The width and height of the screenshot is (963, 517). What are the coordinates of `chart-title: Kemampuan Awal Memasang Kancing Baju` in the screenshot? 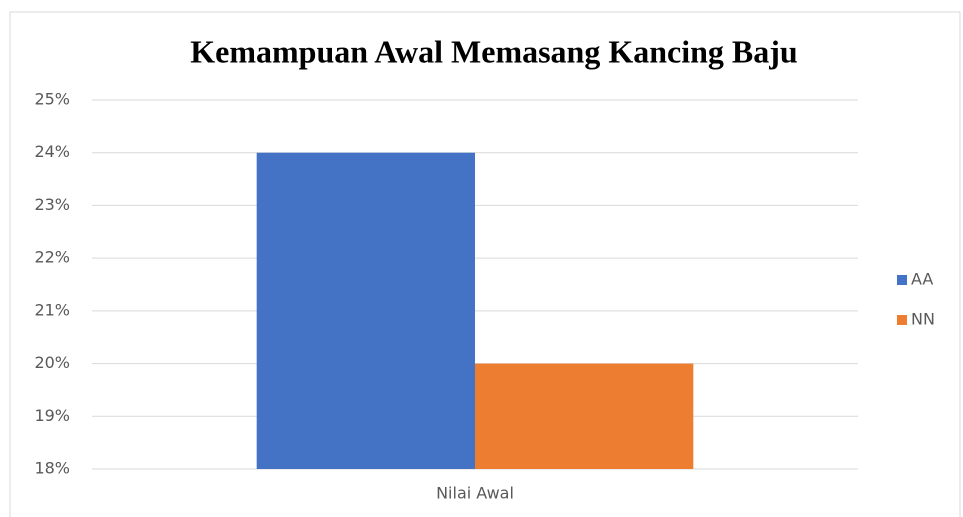 It's located at (493, 51).